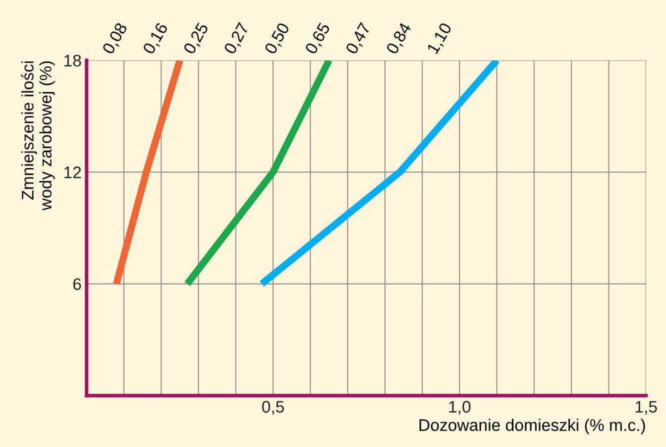 The height and width of the screenshot is (447, 666). I want to click on x-axis-title: Dozowanie domieszki (% m.c.), so click(532, 426).